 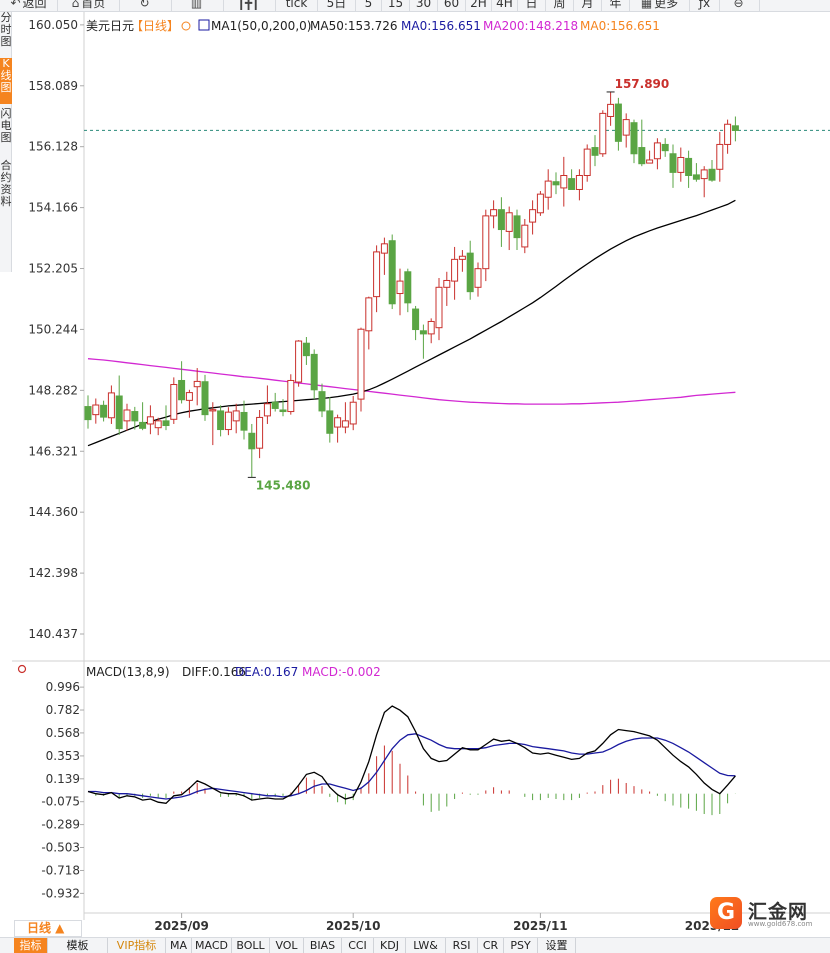 What do you see at coordinates (396, 5) in the screenshot?
I see `toolbar-button-15: 15` at bounding box center [396, 5].